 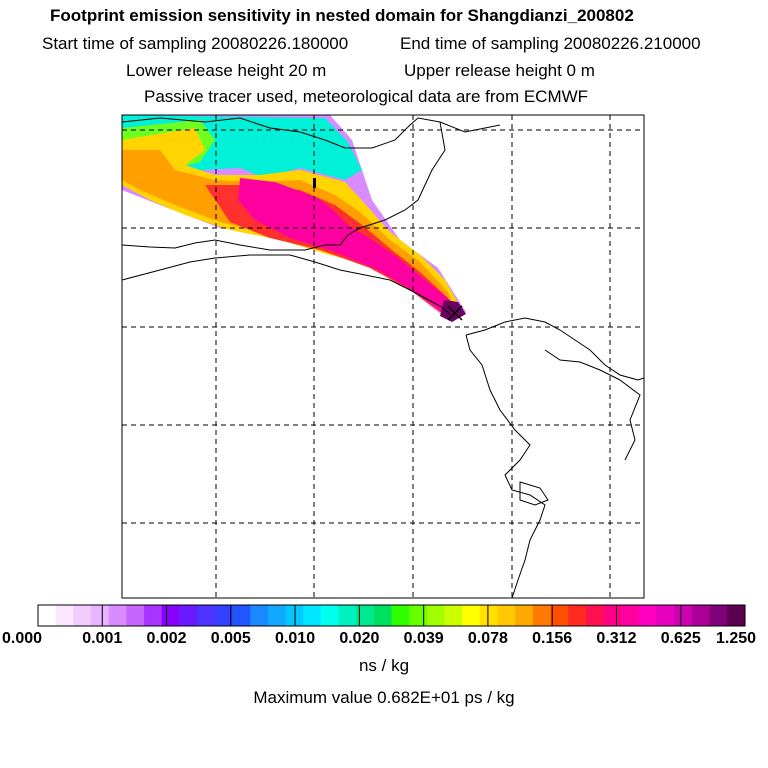 What do you see at coordinates (423, 638) in the screenshot?
I see `colorbar-tick-label: 0.039` at bounding box center [423, 638].